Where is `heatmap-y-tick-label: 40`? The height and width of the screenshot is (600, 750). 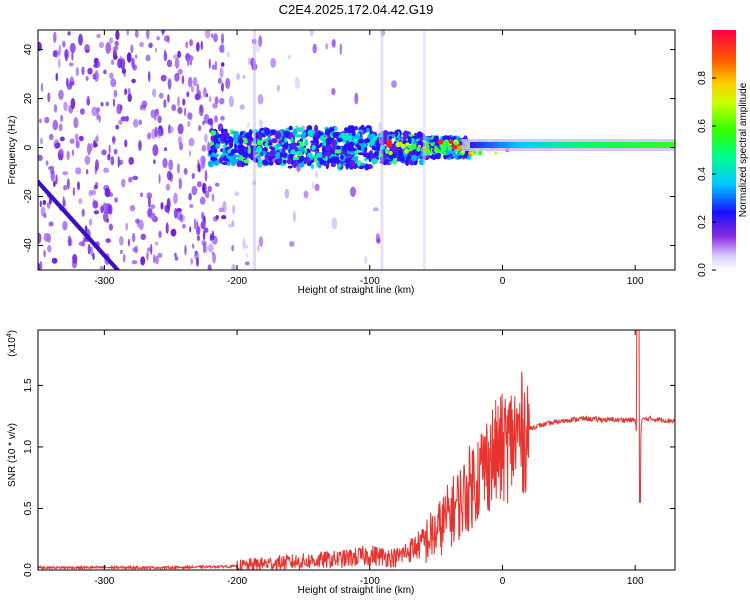
heatmap-y-tick-label: 40 is located at coordinates (28, 50).